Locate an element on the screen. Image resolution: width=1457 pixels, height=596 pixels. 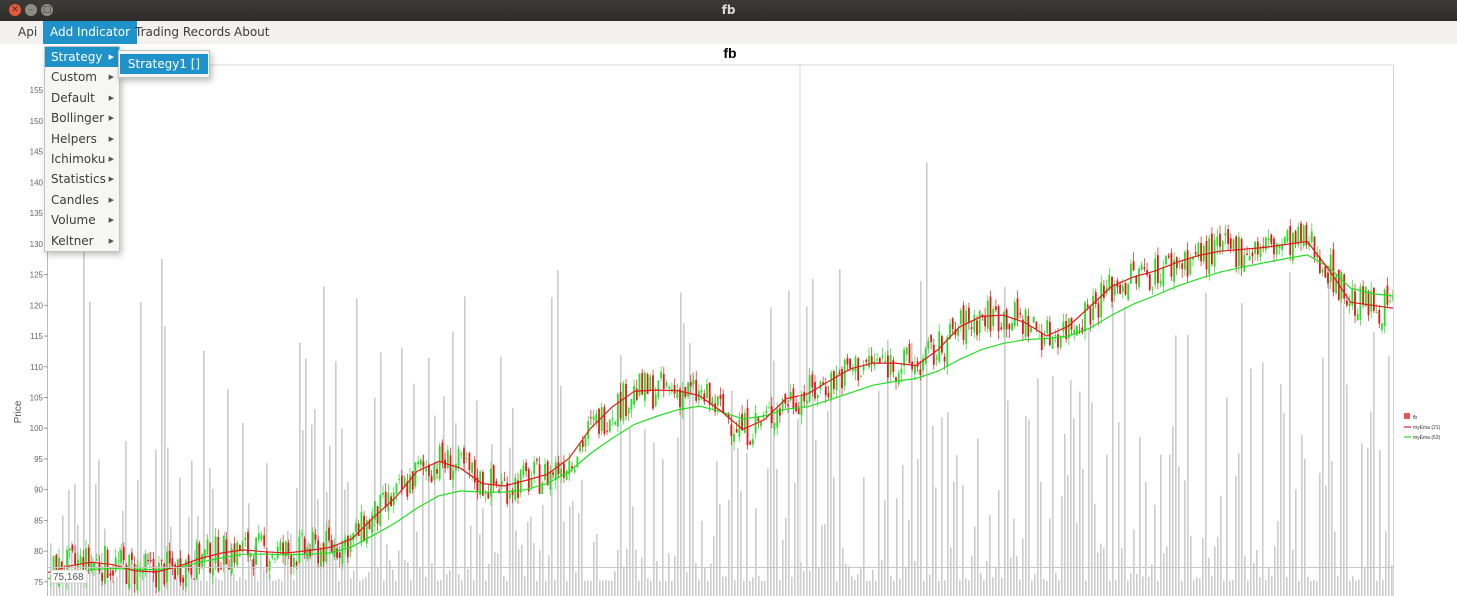
dropdown-item-candles: Candles ▶ is located at coordinates (82, 200).